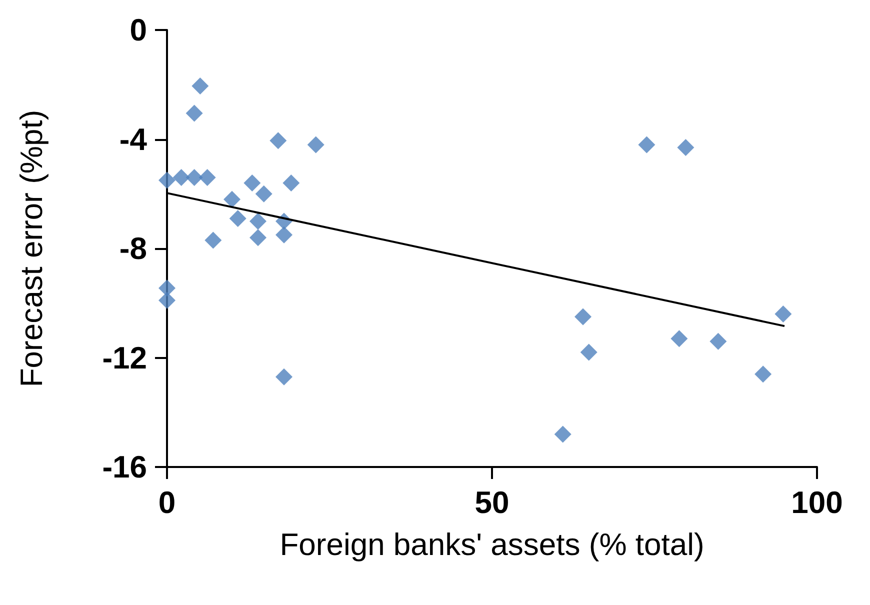 This screenshot has width=870, height=605. I want to click on x-axis-title: Foreign banks' assets (% total), so click(492, 544).